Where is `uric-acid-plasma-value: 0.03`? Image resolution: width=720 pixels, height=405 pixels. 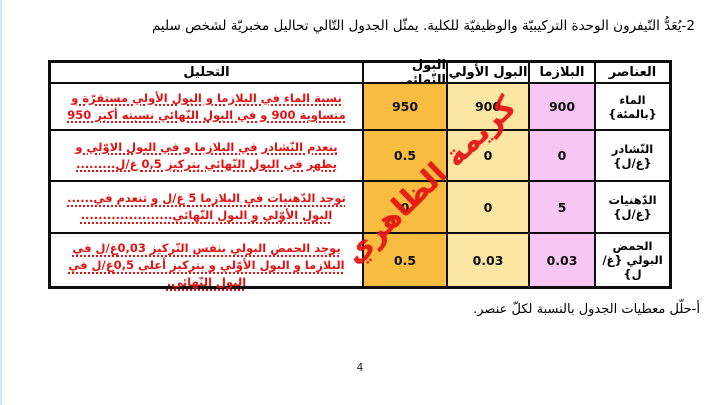 uric-acid-plasma-value: 0.03 is located at coordinates (562, 260).